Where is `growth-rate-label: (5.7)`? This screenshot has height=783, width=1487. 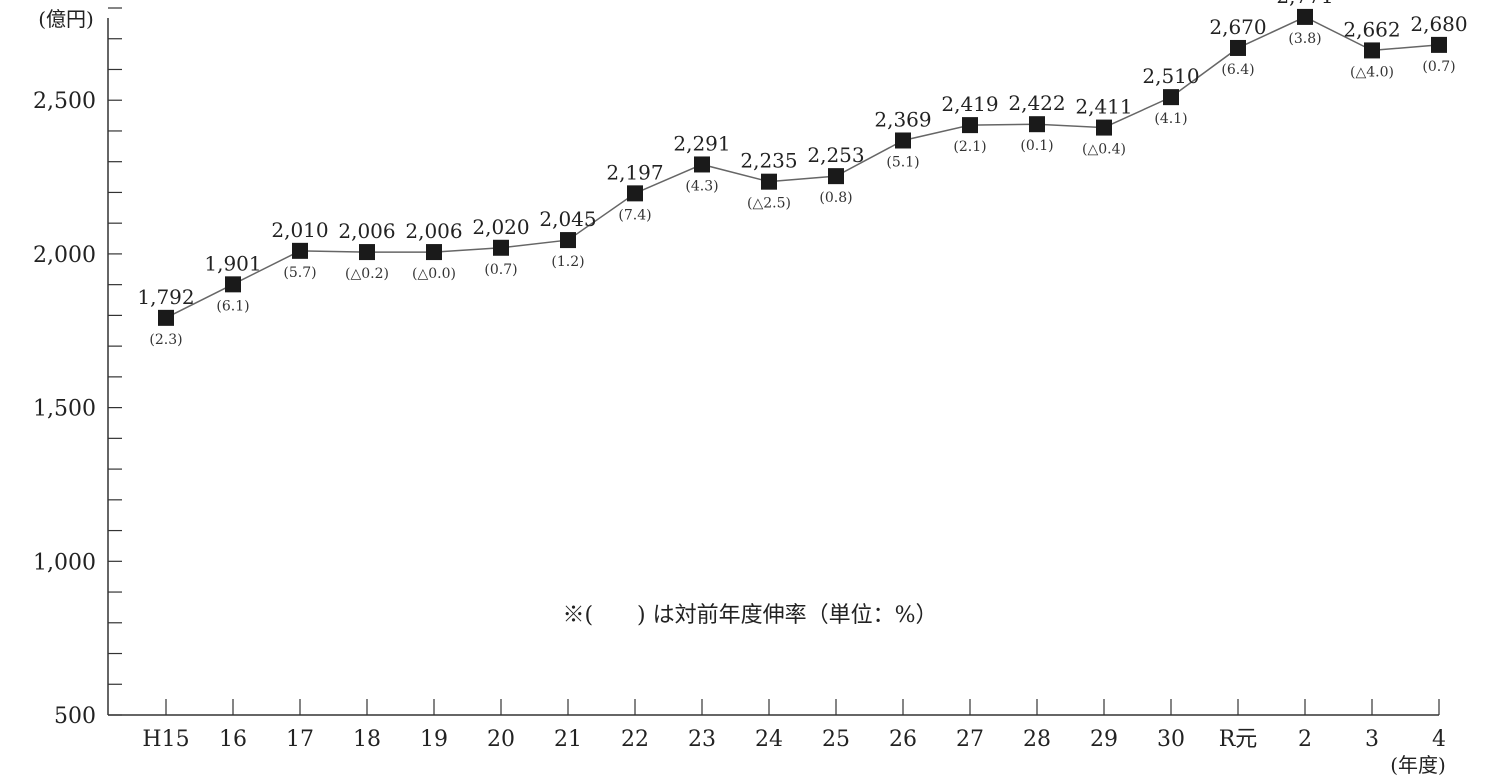 growth-rate-label: (5.7) is located at coordinates (299, 273).